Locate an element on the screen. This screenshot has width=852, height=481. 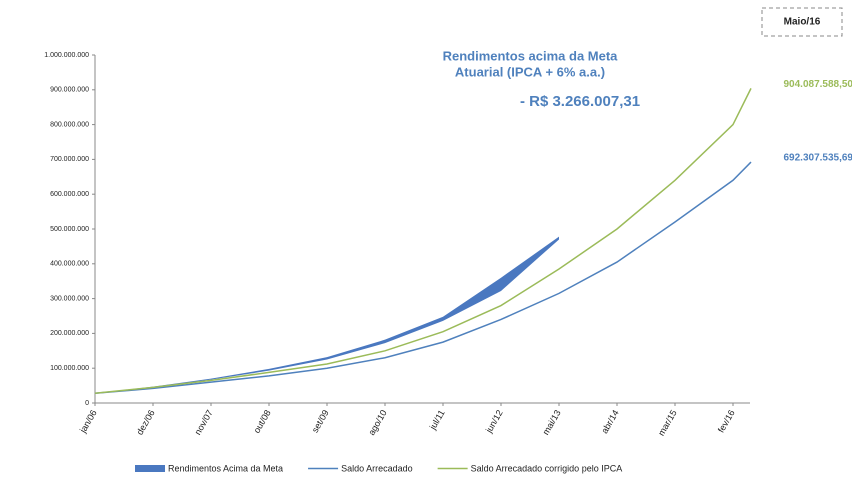
y-tick-label: 1.000.000.000 is located at coordinates (66, 55).